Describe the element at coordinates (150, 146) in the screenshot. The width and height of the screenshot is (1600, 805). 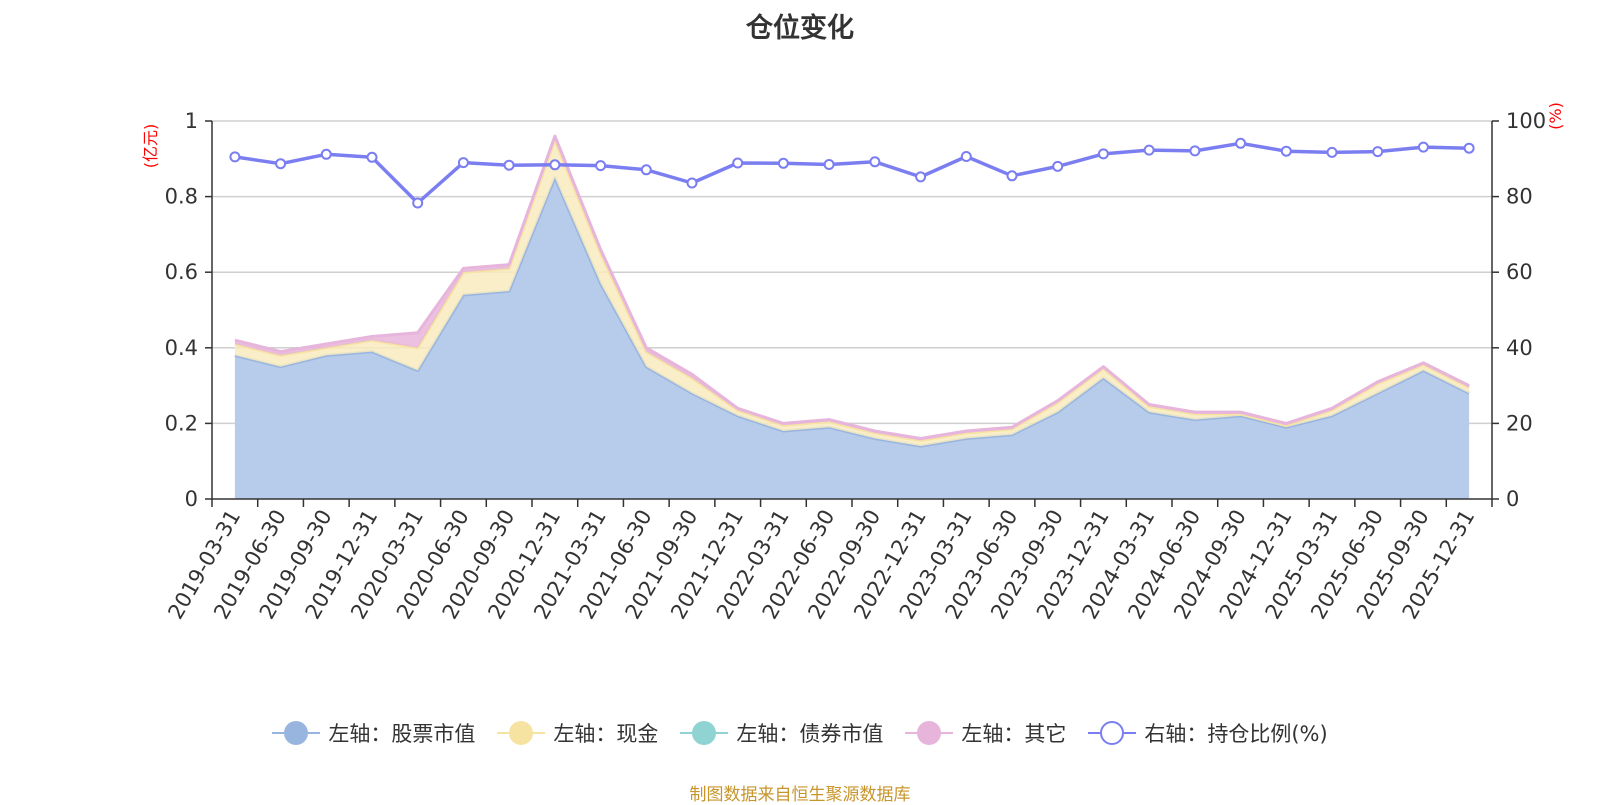
I see `left-axis-unit: (亿元)` at that location.